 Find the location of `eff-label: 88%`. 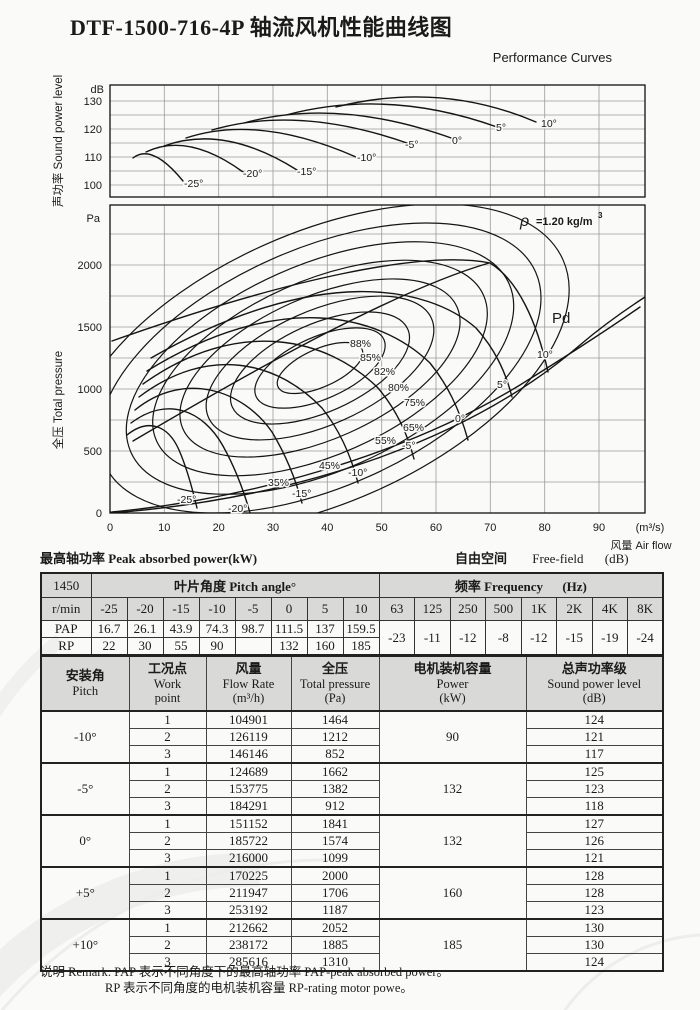

eff-label: 88% is located at coordinates (360, 344).